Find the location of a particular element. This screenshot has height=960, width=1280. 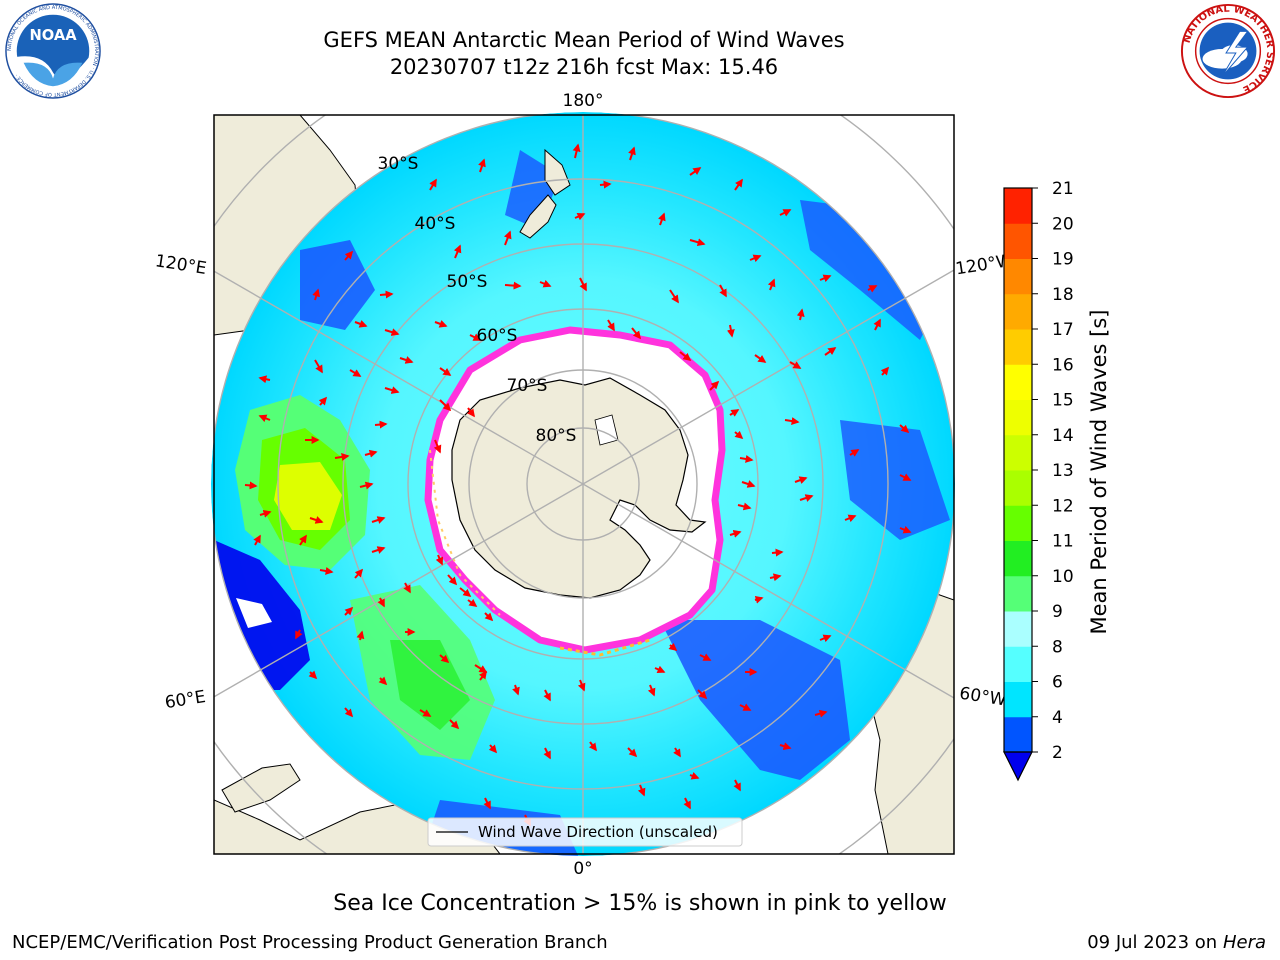

lon-label-120e: 120°E is located at coordinates (181, 265).